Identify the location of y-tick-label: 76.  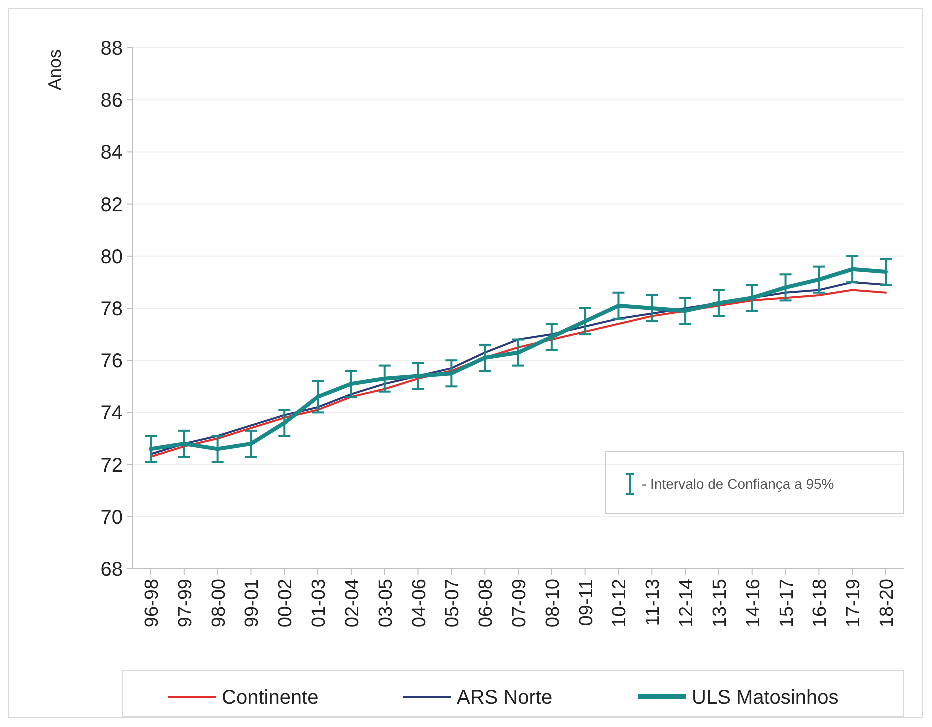
(111, 361).